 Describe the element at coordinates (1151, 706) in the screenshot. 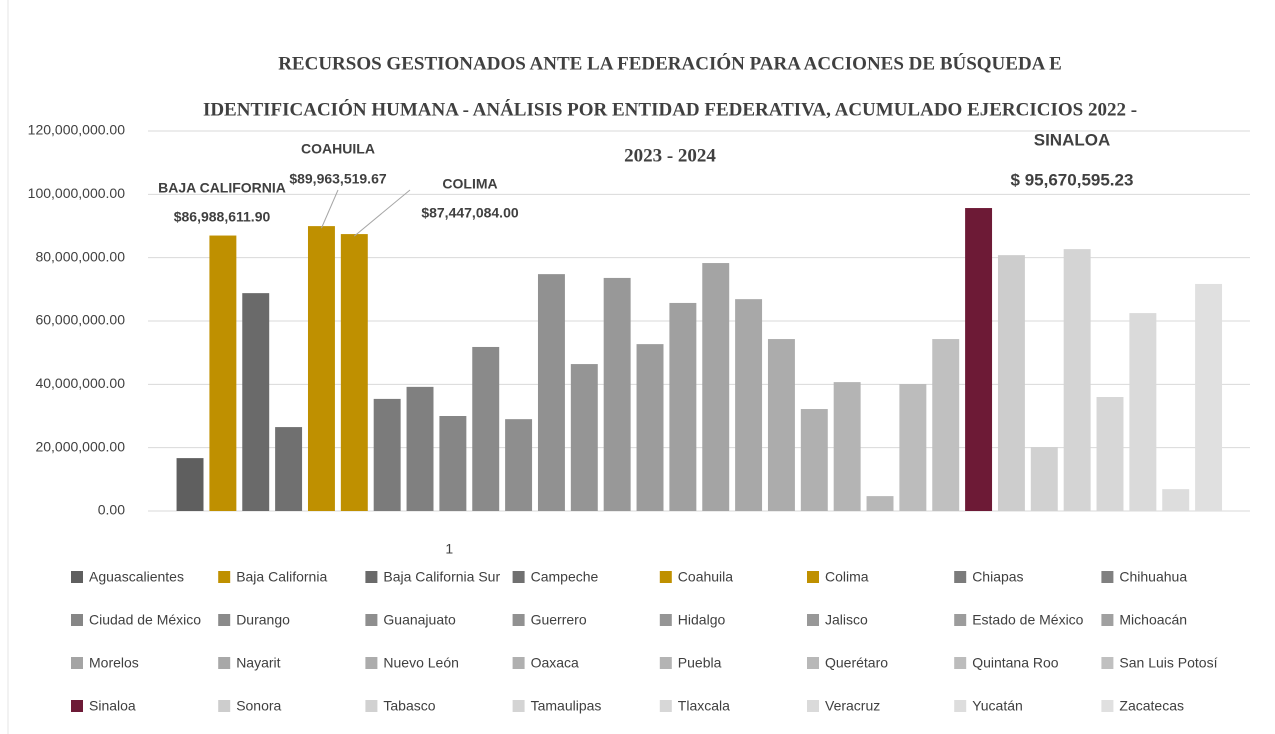

I see `legend-label: Zacatecas` at that location.